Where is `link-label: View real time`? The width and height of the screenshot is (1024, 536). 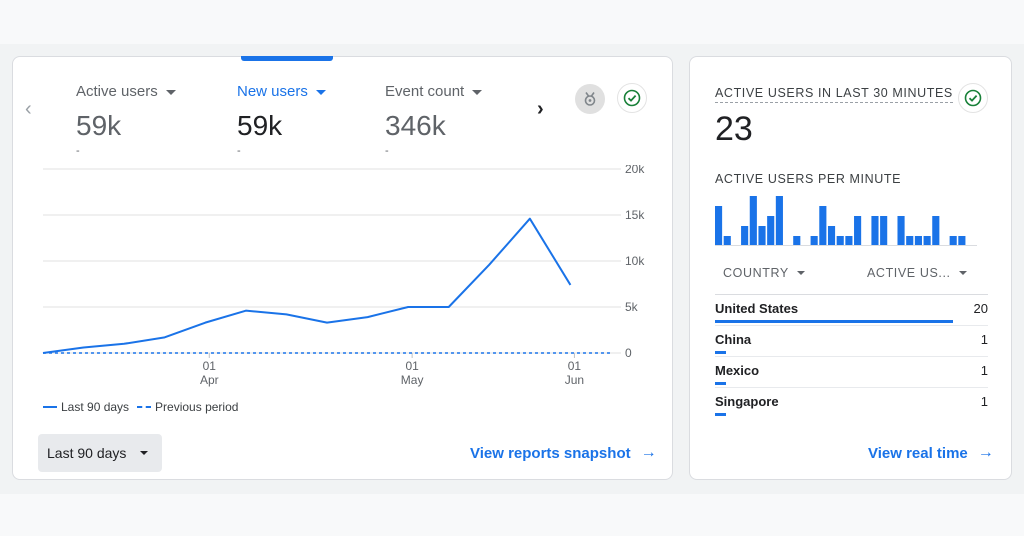
link-label: View real time is located at coordinates (918, 453).